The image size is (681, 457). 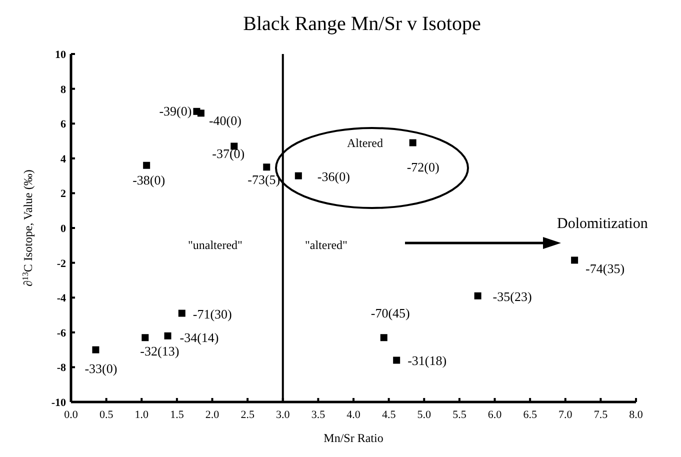 I want to click on data-label: -36(0), so click(x=333, y=176).